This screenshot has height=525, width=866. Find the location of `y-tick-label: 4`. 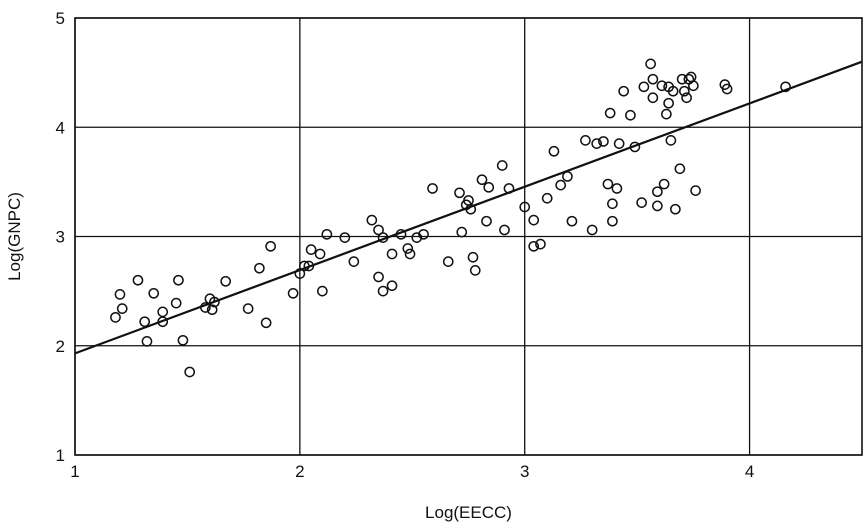

y-tick-label: 4 is located at coordinates (60, 127).